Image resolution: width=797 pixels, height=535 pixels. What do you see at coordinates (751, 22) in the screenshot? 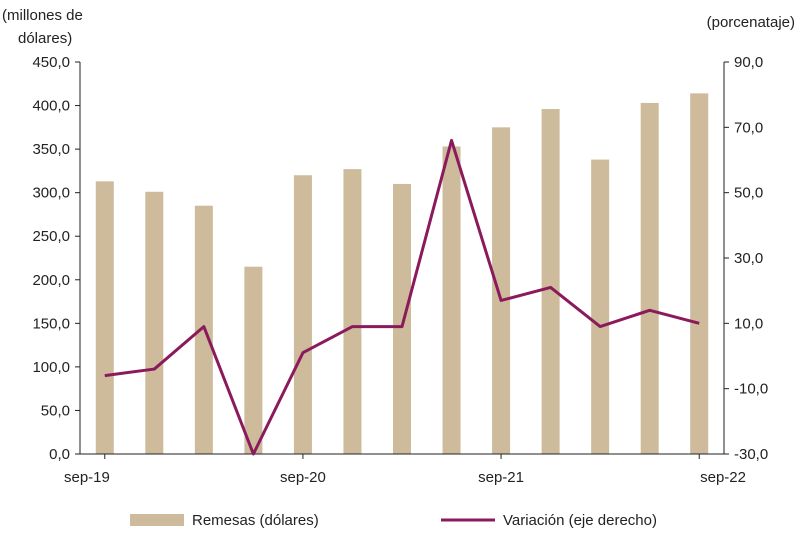
I see `right-axis-unit-label: (porcenataje)` at bounding box center [751, 22].